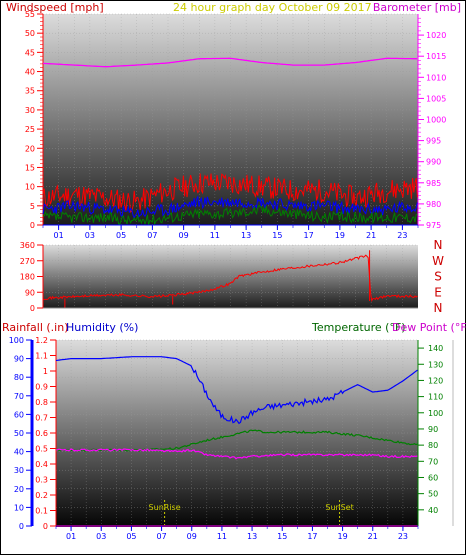 The width and height of the screenshot is (466, 559). I want to click on humidity-tick-label: 70, so click(19, 396).